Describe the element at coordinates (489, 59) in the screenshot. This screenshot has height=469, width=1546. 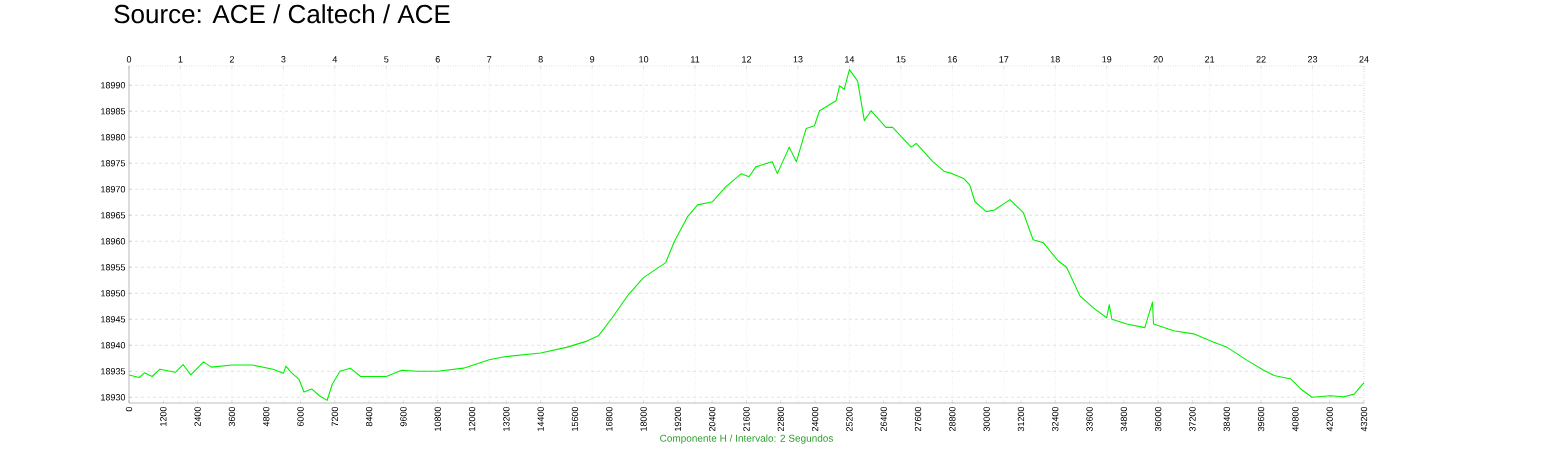
I see `x2-tick-label: 7` at that location.